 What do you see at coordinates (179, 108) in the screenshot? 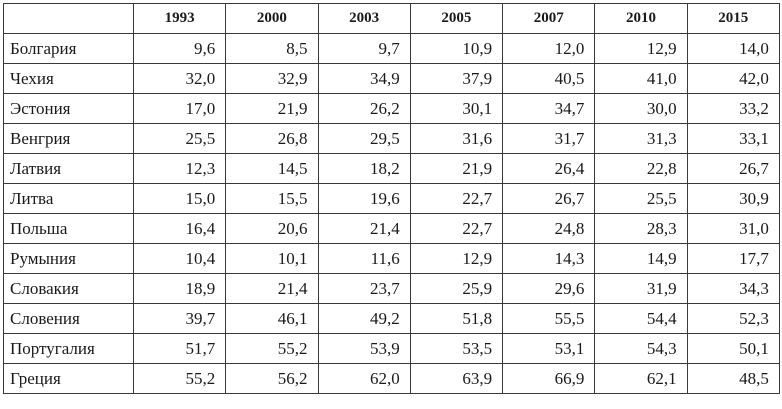
I see `value-cell: 17,0` at bounding box center [179, 108].